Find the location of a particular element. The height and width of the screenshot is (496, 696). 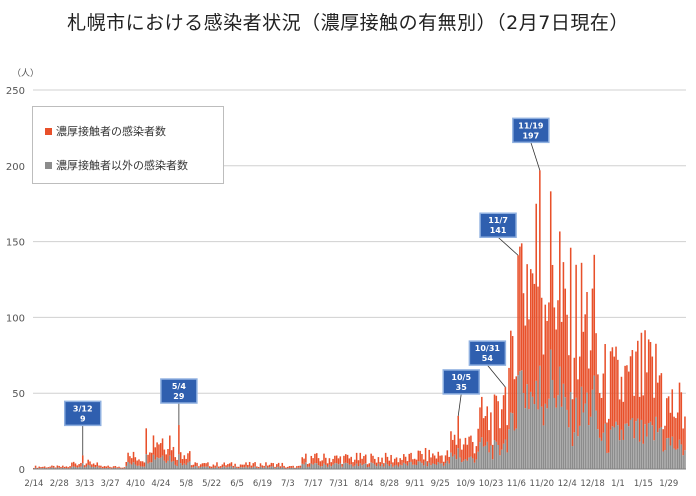

x-tick-label-3/13: 3/13 is located at coordinates (84, 484).